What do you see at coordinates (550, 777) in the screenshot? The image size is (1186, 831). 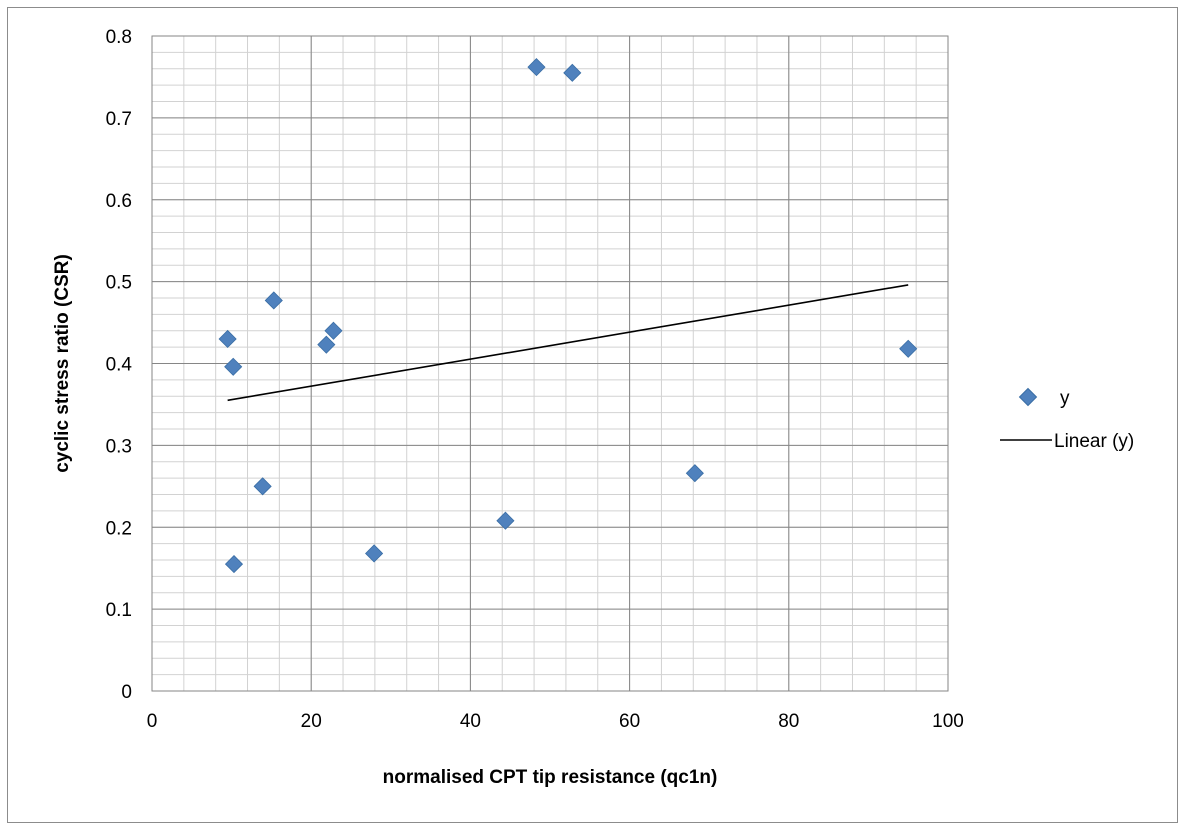 I see `x-axis-title: normalised CPT tip resistance (qc1n)` at bounding box center [550, 777].